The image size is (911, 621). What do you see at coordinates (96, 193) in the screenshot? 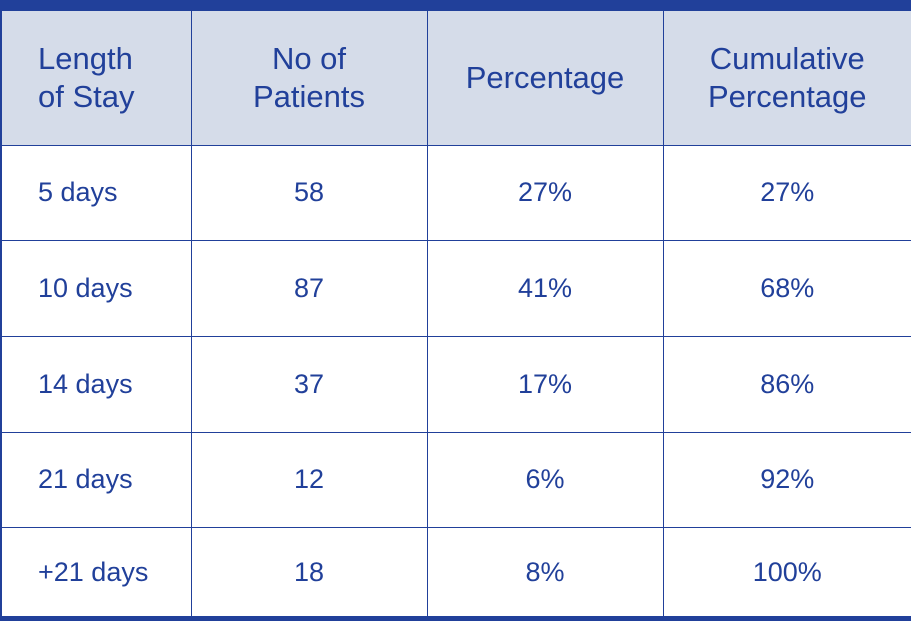
I see `cell-length-of-stay: 5 days` at bounding box center [96, 193].